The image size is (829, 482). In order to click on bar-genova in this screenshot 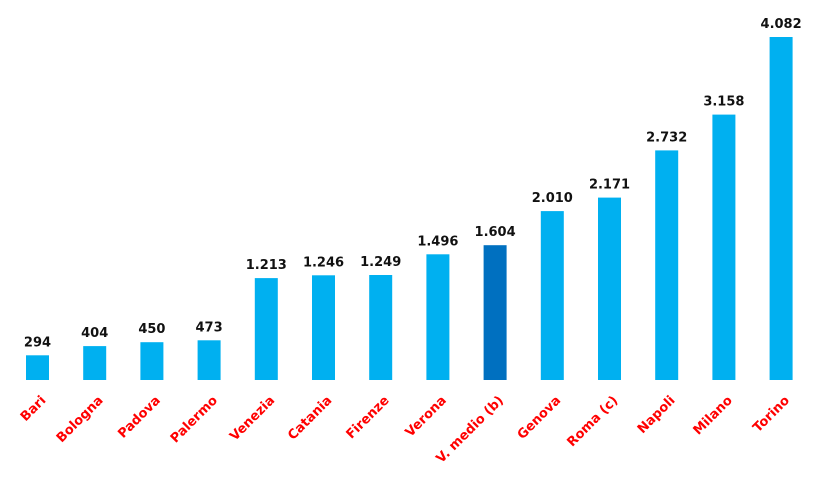, I will do `click(552, 295)`.